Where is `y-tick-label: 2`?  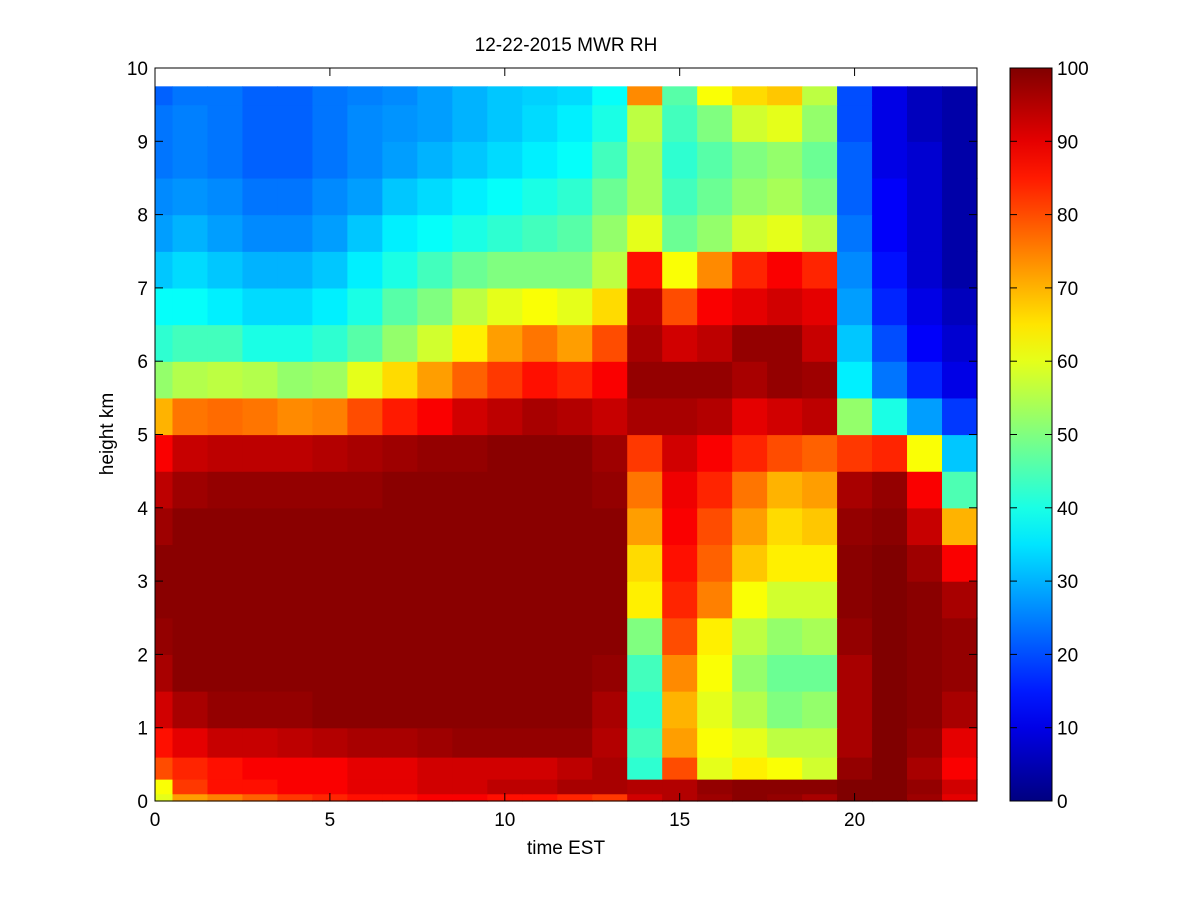 y-tick-label: 2 is located at coordinates (142, 655).